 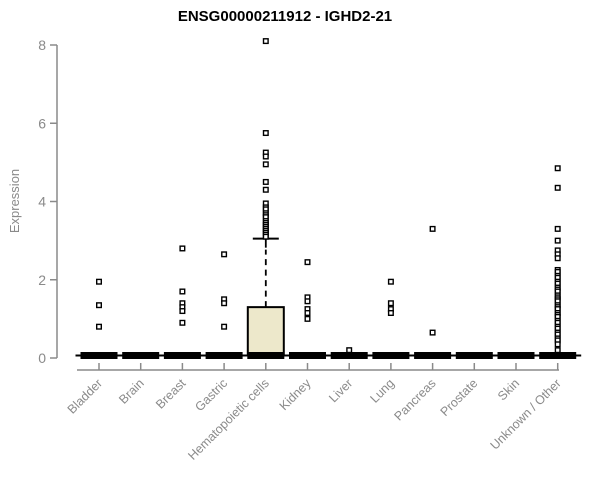 I want to click on boxplot-gastric, so click(x=224, y=305).